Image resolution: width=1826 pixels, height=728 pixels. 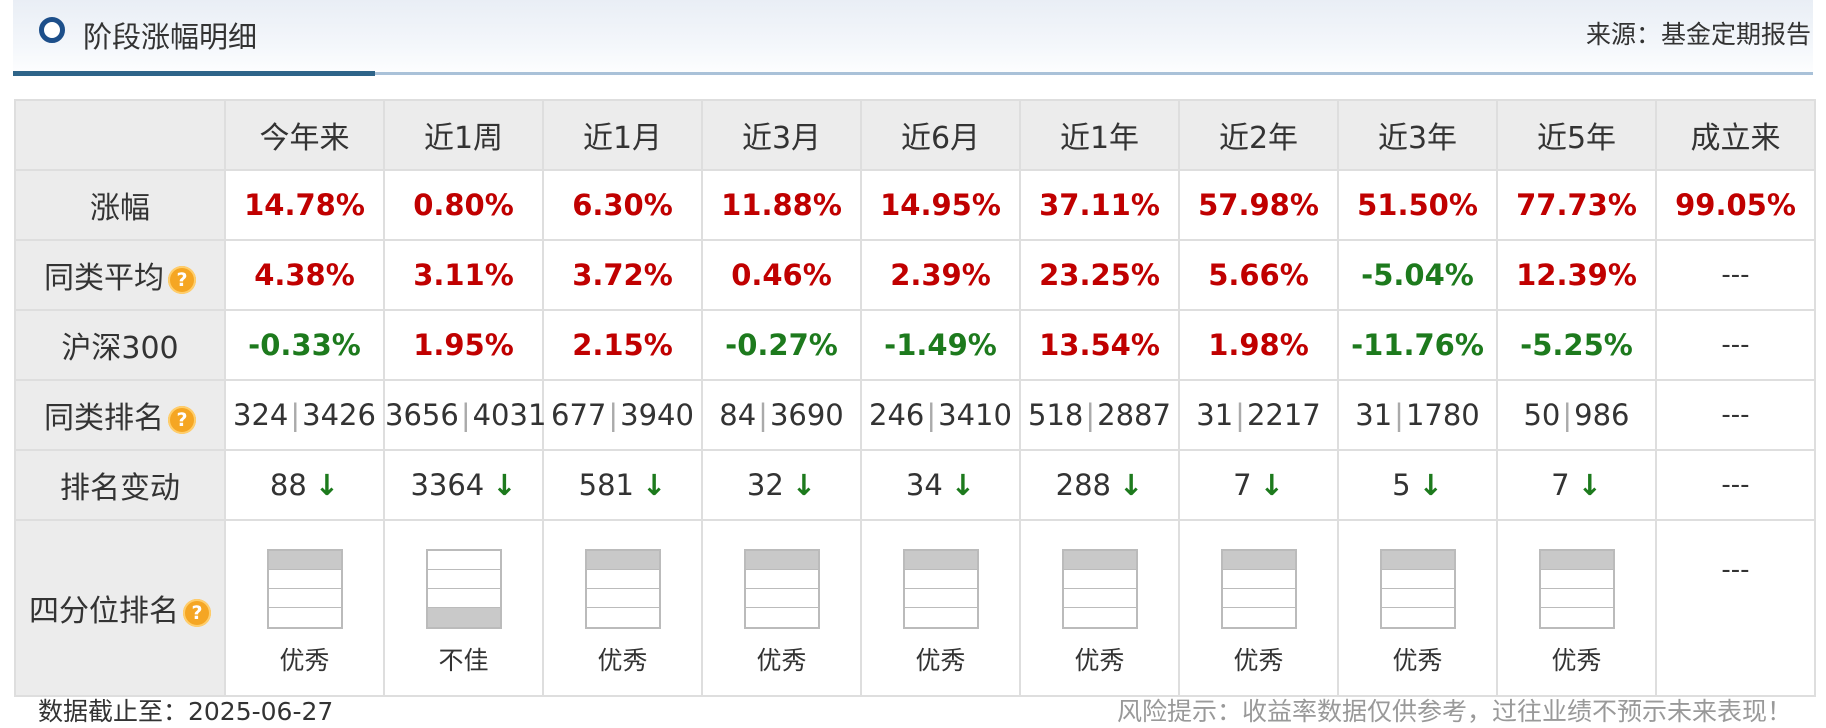 I want to click on column-header: 成立来, so click(x=1735, y=135).